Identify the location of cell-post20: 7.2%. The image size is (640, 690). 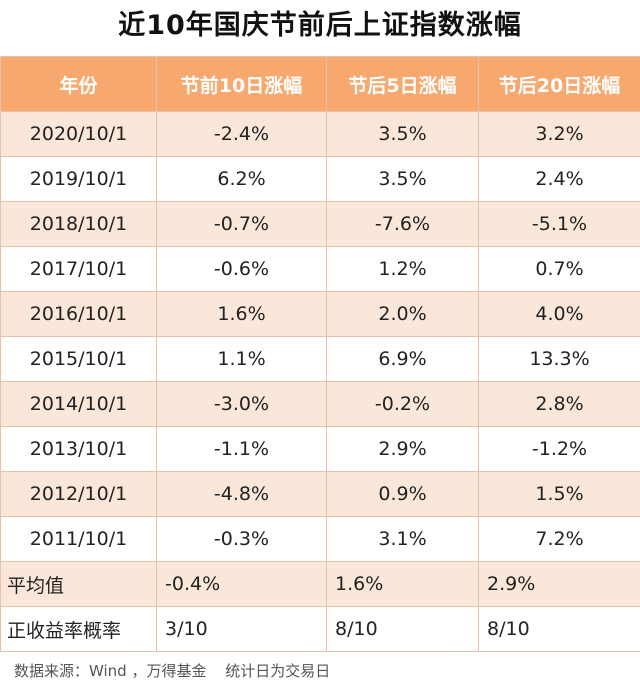
(559, 539).